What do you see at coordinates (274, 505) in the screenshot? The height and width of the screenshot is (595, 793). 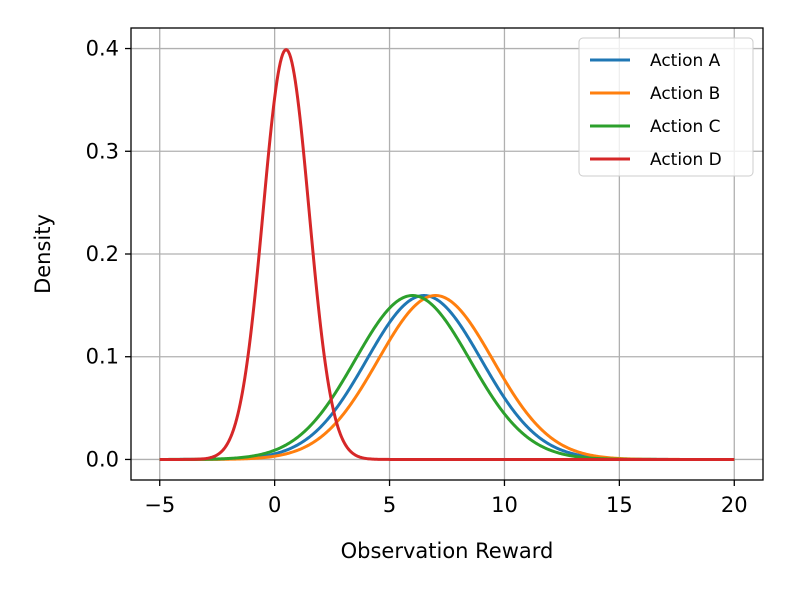 I see `x-tick-label: 0` at bounding box center [274, 505].